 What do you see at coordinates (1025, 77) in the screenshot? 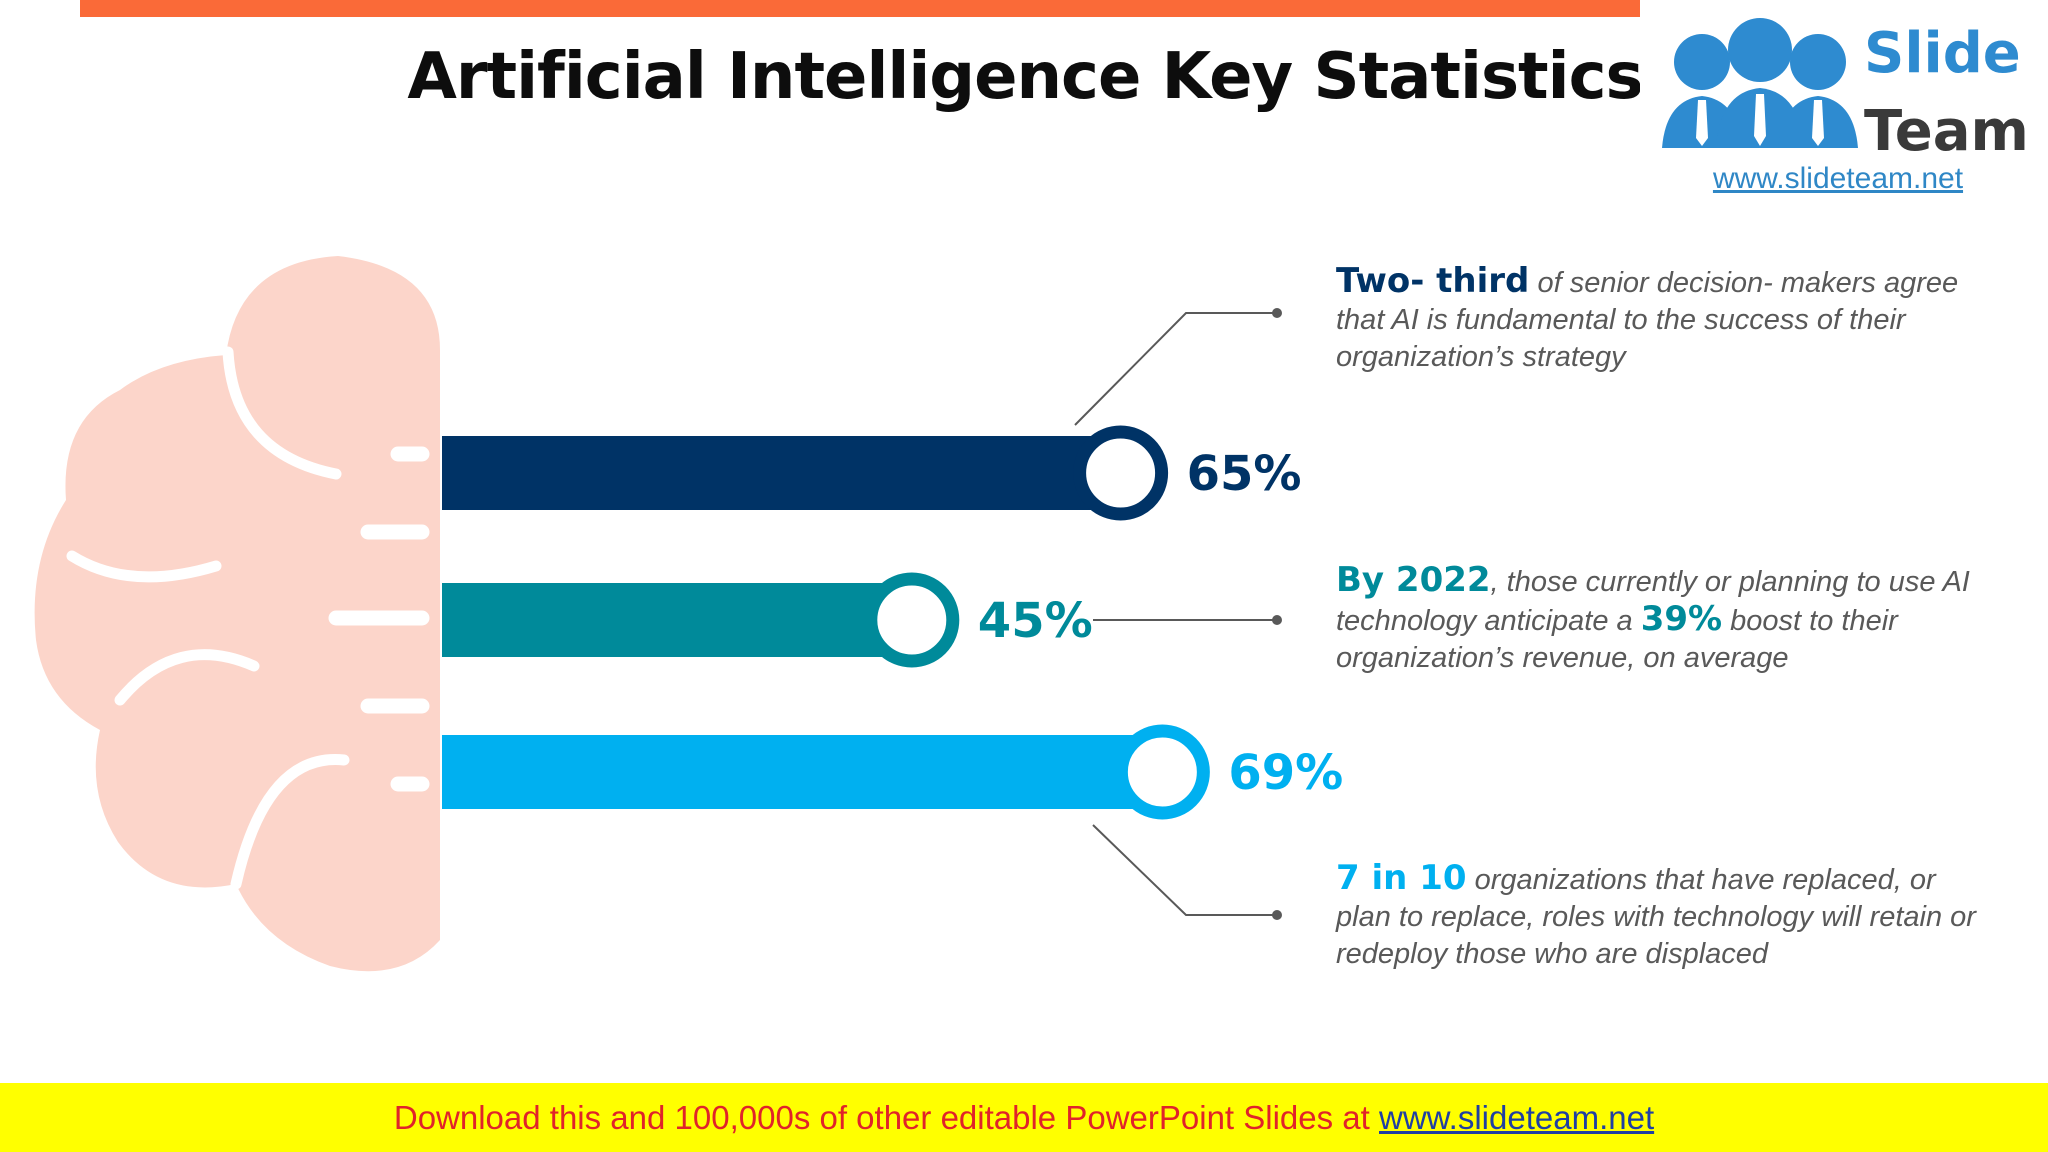
I see `page-title: Artificial Intelligence Key Statistics` at bounding box center [1025, 77].